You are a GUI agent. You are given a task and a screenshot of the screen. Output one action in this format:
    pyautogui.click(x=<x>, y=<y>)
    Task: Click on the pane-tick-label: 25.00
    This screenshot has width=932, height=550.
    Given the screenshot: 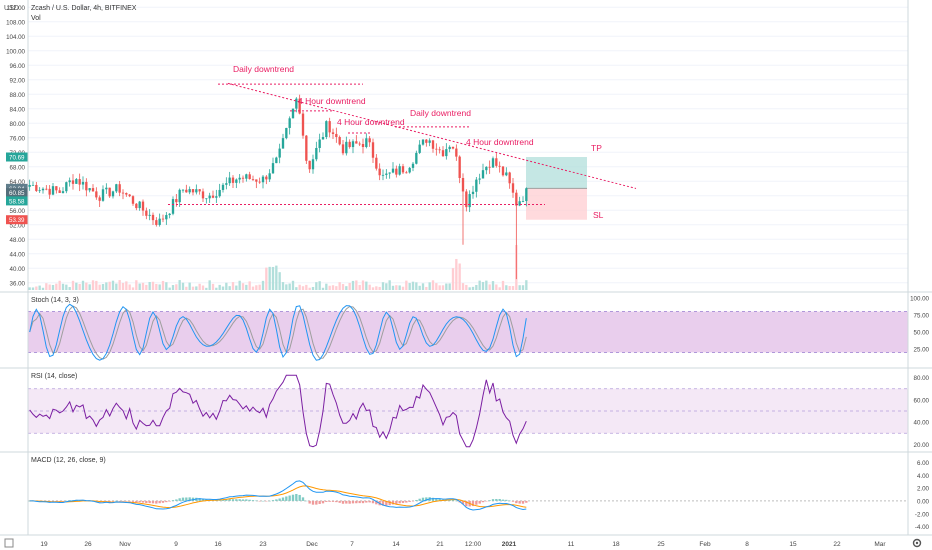 What is the action you would take?
    pyautogui.click(x=922, y=350)
    